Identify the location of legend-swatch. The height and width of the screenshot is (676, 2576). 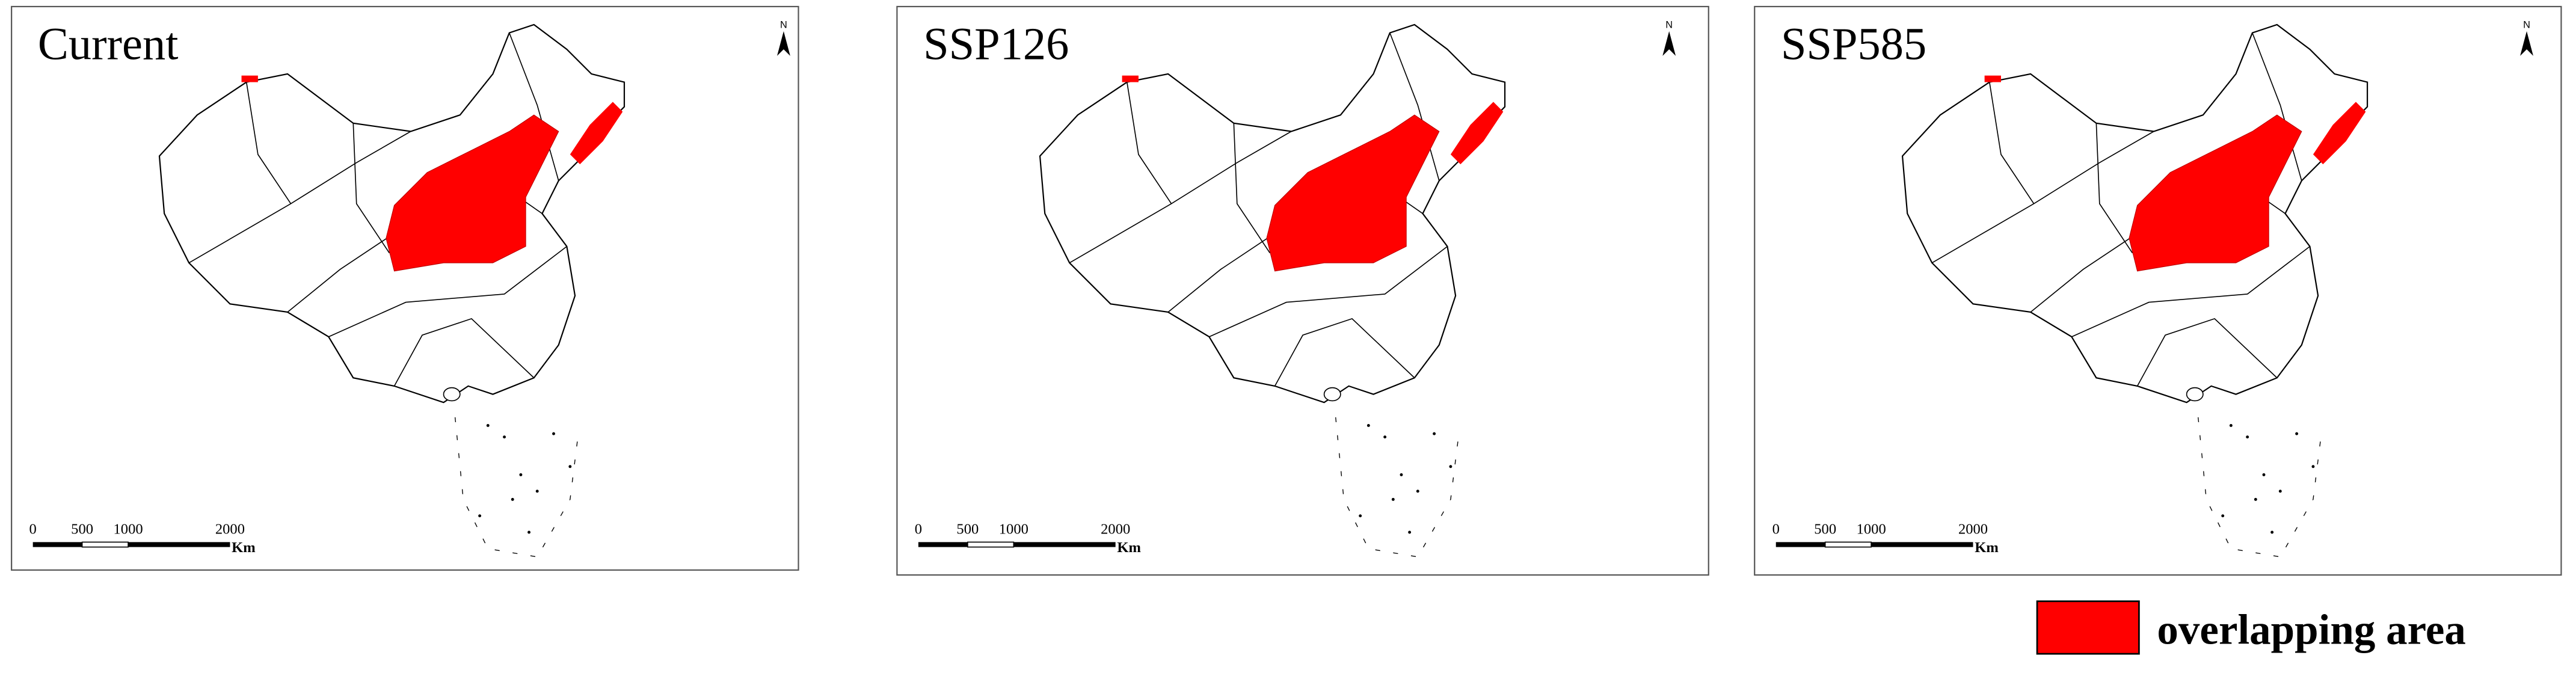
(2088, 627).